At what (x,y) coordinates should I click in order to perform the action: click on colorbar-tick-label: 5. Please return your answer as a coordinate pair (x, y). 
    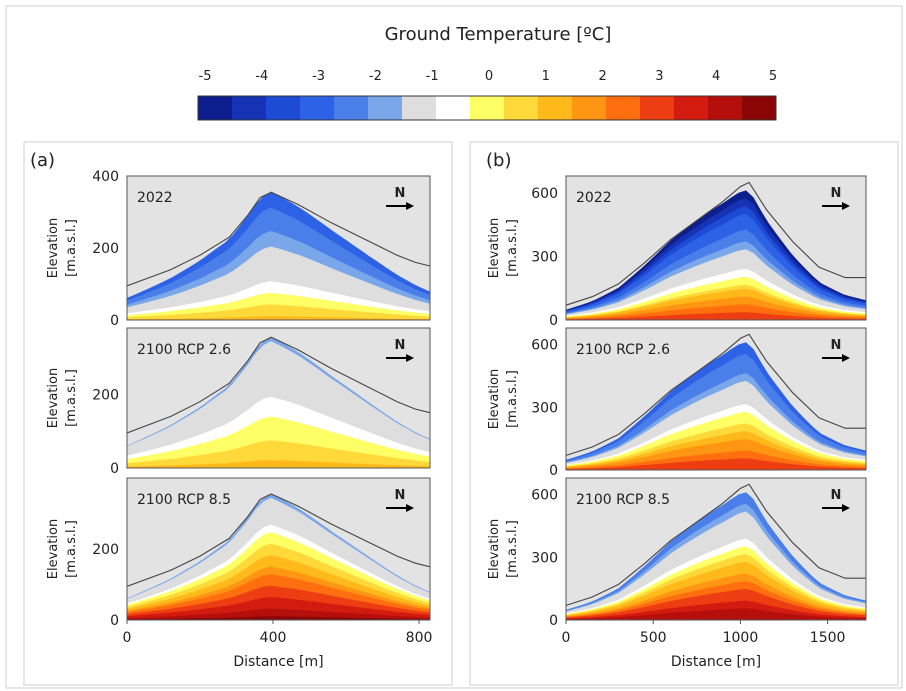
    Looking at the image, I should click on (773, 76).